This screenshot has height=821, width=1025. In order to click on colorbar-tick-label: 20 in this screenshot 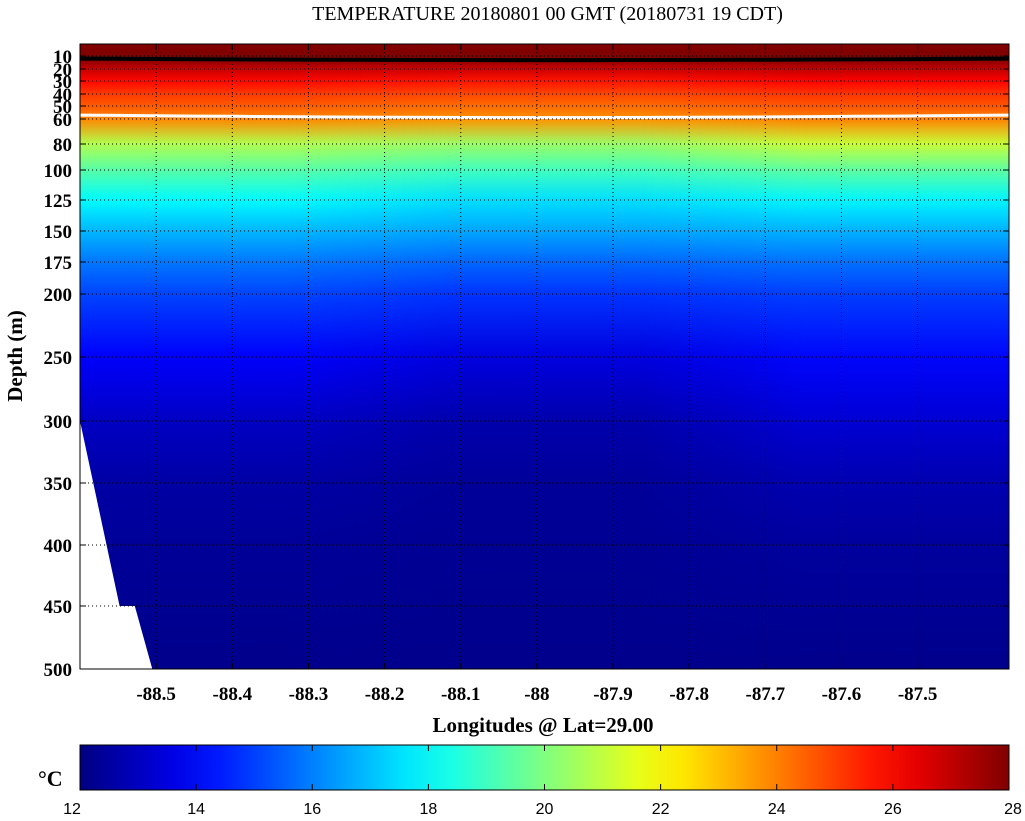, I will do `click(545, 809)`.